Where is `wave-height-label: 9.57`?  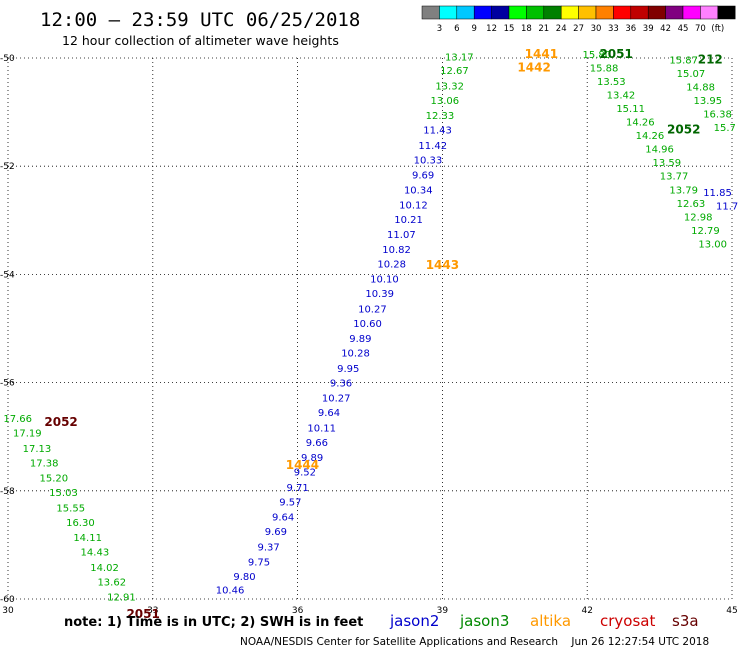 wave-height-label: 9.57 is located at coordinates (290, 502).